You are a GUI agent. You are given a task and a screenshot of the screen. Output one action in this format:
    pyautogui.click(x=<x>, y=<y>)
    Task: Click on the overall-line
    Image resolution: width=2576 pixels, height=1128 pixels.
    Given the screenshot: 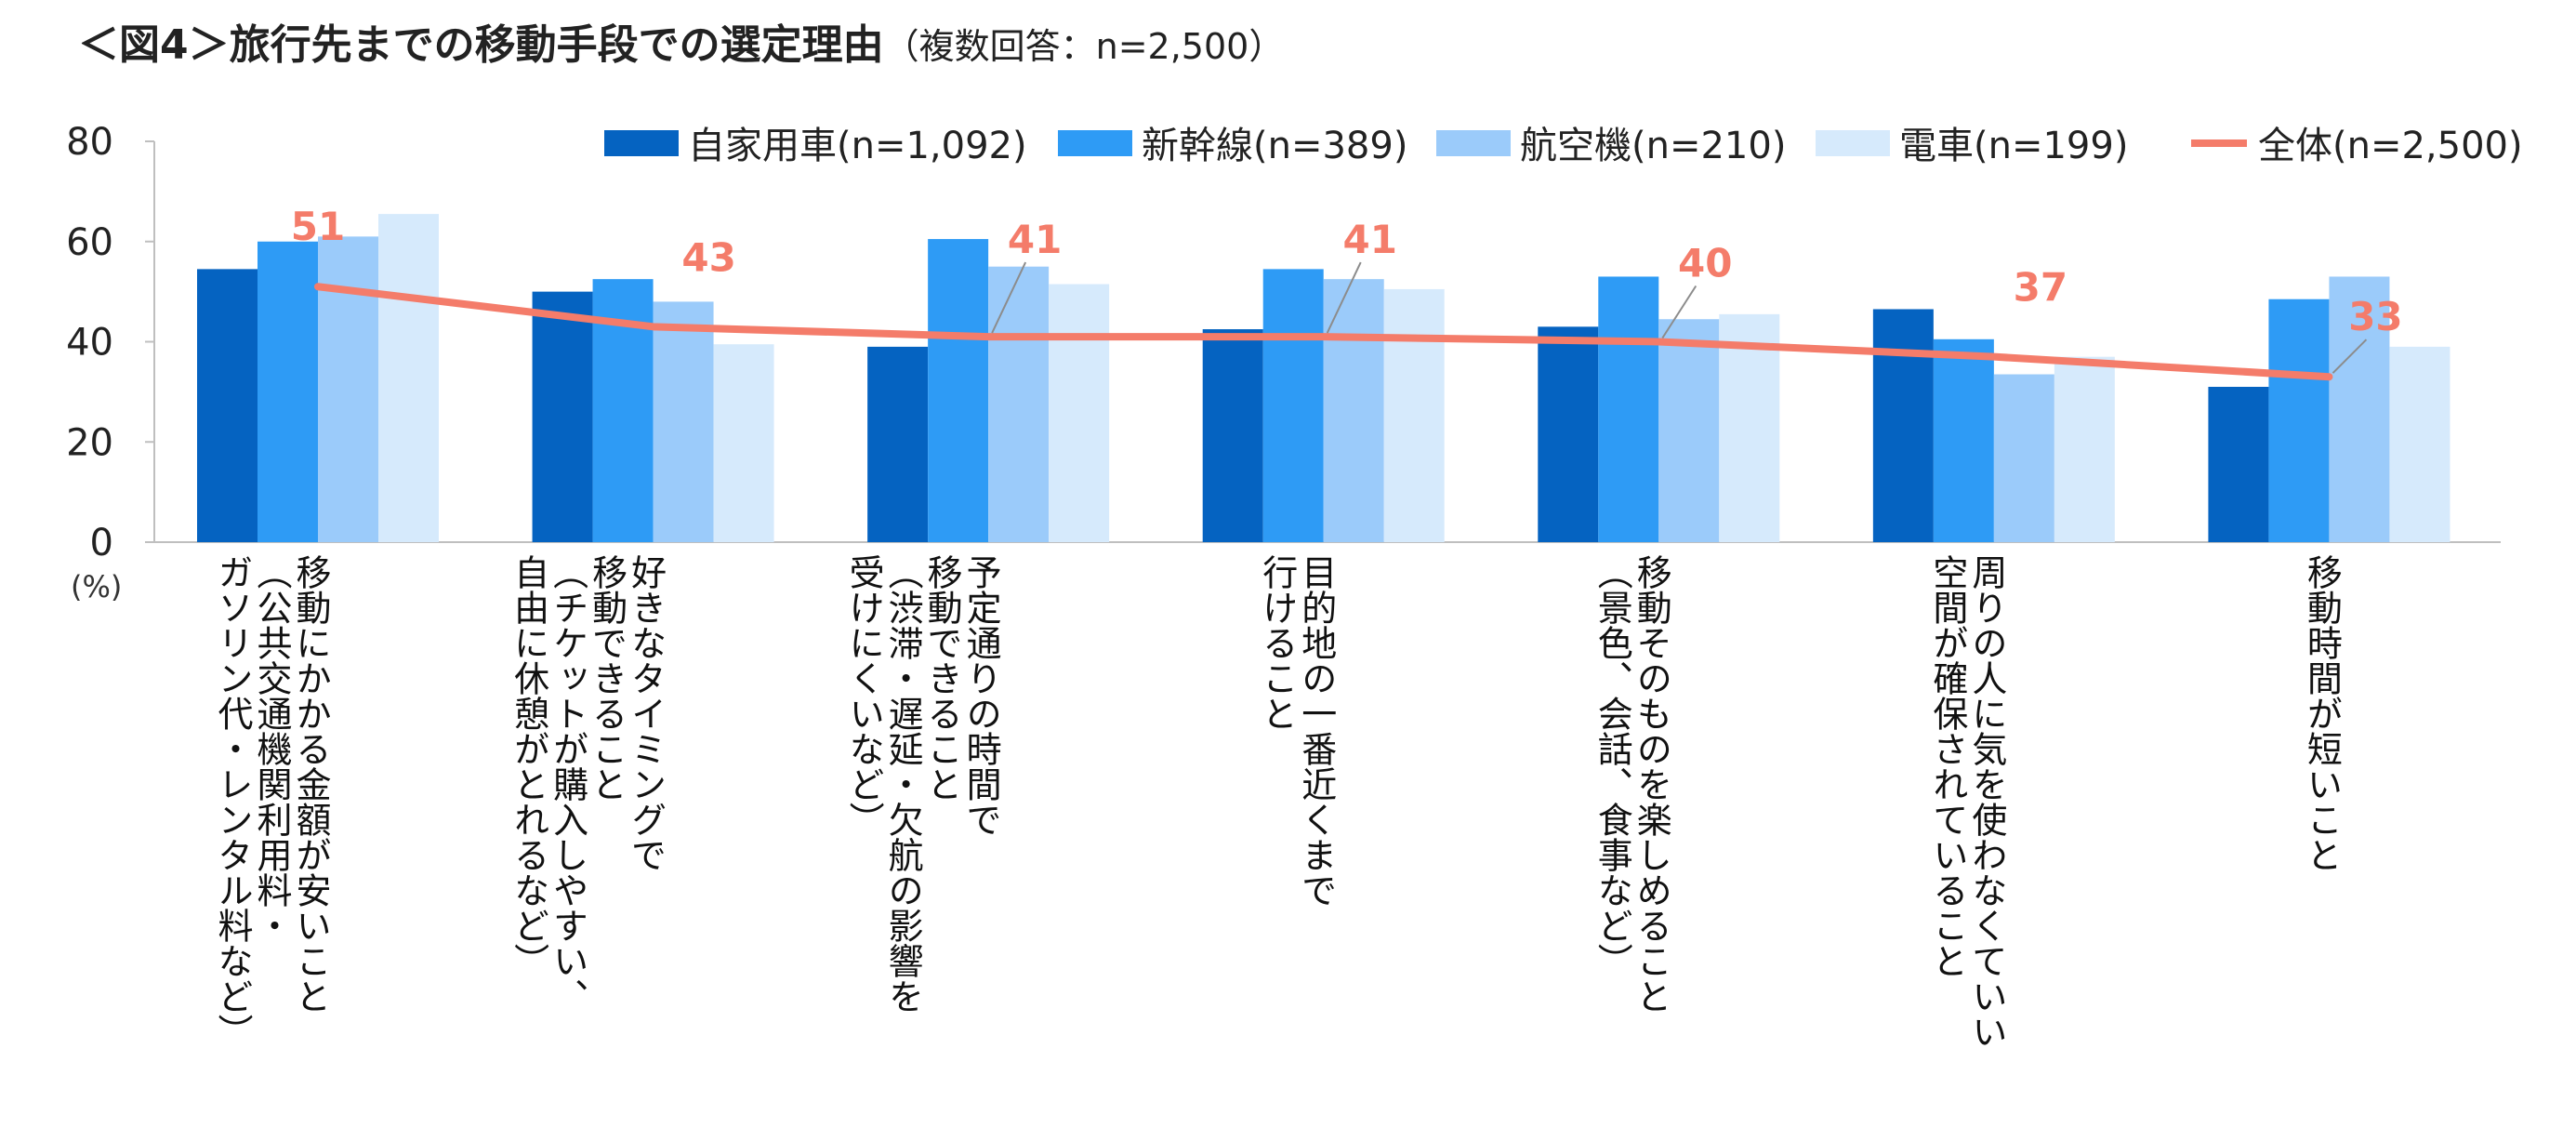 What is the action you would take?
    pyautogui.click(x=1323, y=332)
    